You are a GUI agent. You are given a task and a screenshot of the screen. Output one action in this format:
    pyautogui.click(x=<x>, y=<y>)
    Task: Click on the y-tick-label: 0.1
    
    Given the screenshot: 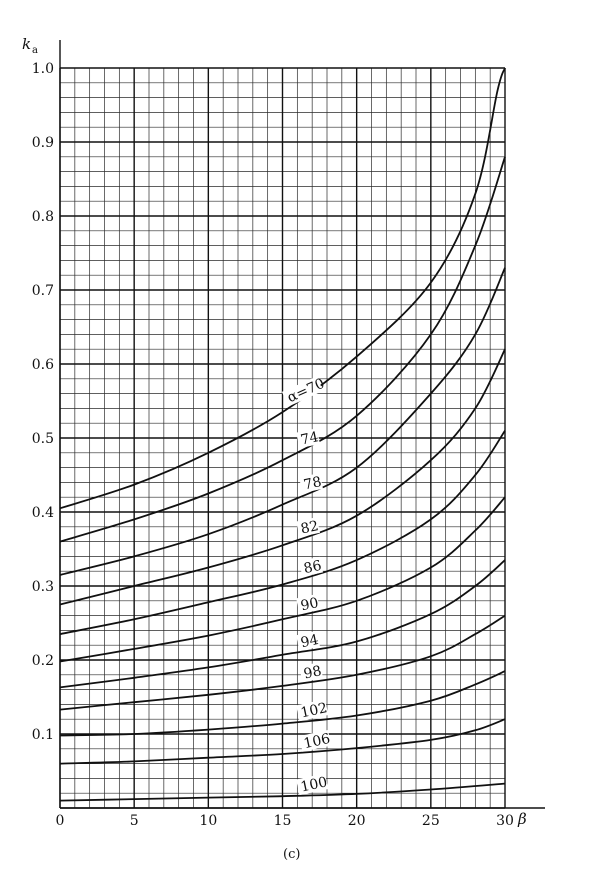 What is the action you would take?
    pyautogui.click(x=43, y=735)
    